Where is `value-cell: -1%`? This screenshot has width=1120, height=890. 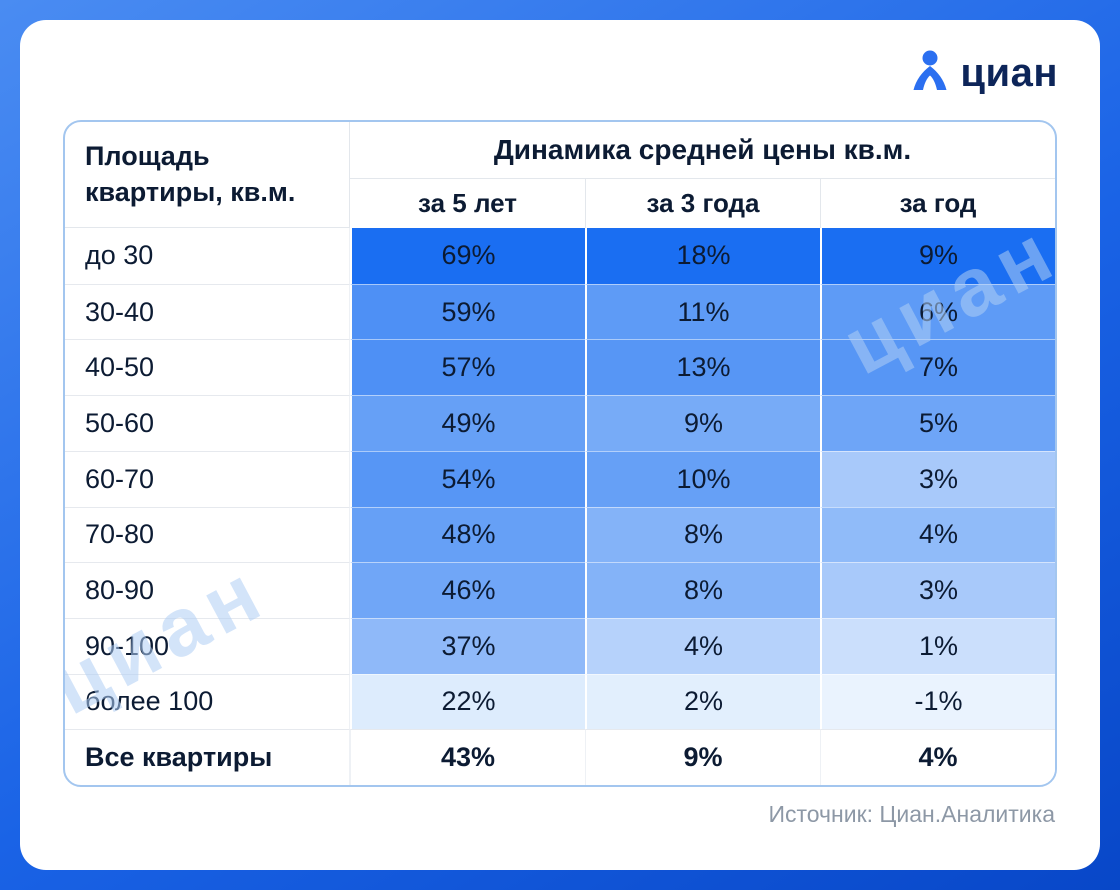
value-cell: -1% is located at coordinates (937, 701).